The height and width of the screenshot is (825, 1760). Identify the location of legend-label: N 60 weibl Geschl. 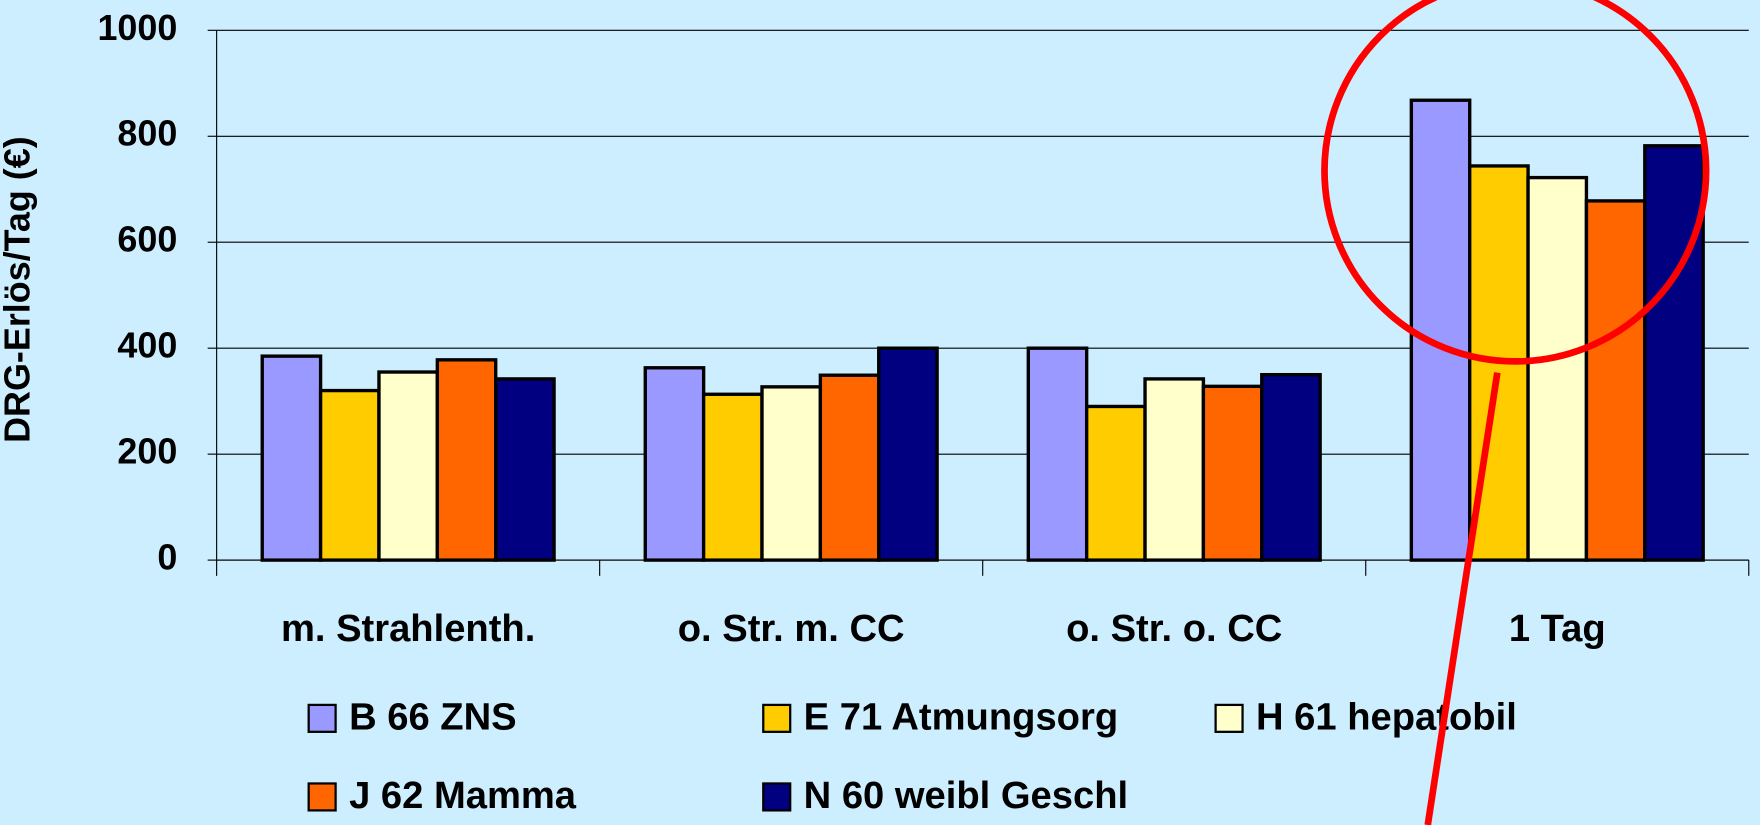
(966, 795).